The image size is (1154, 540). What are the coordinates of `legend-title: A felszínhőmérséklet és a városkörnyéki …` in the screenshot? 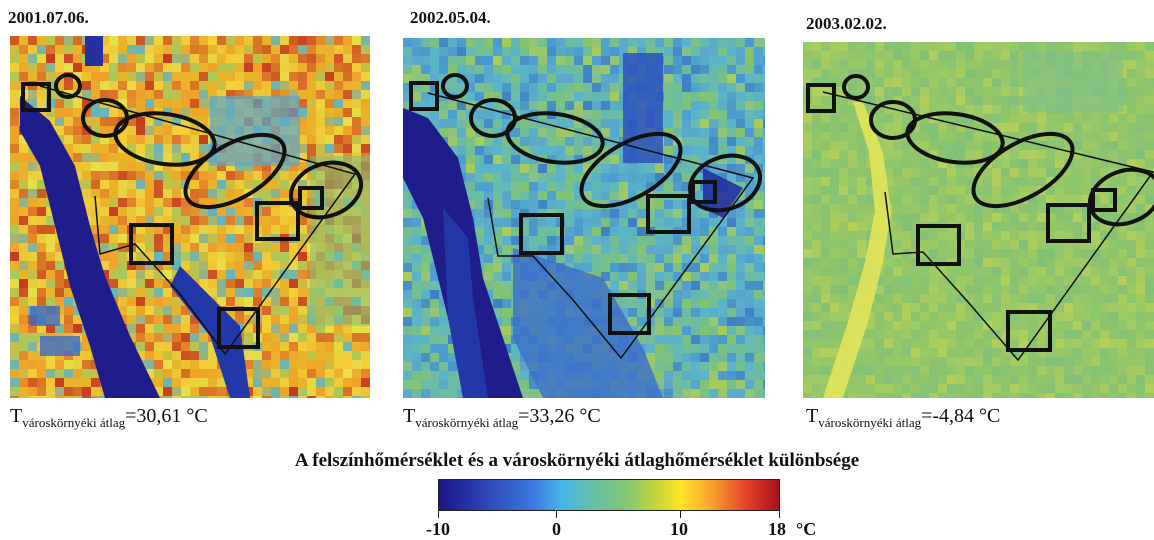 It's located at (577, 460).